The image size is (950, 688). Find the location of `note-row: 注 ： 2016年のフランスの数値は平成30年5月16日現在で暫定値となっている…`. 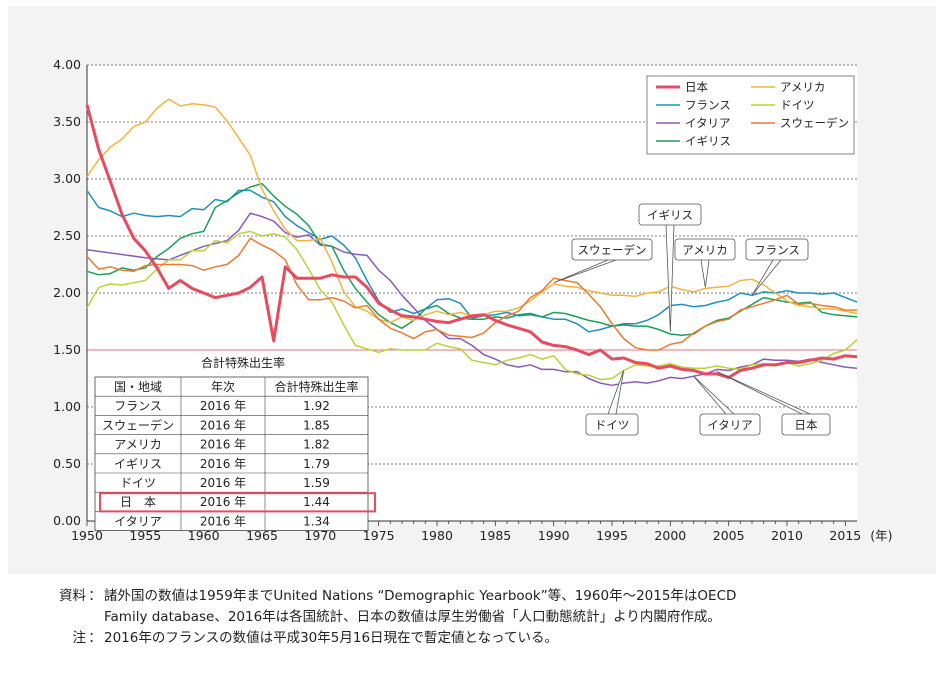

note-row: 注 ： 2016年のフランスの数値は平成30年5月16日現在で暫定値となっている… is located at coordinates (485, 638).